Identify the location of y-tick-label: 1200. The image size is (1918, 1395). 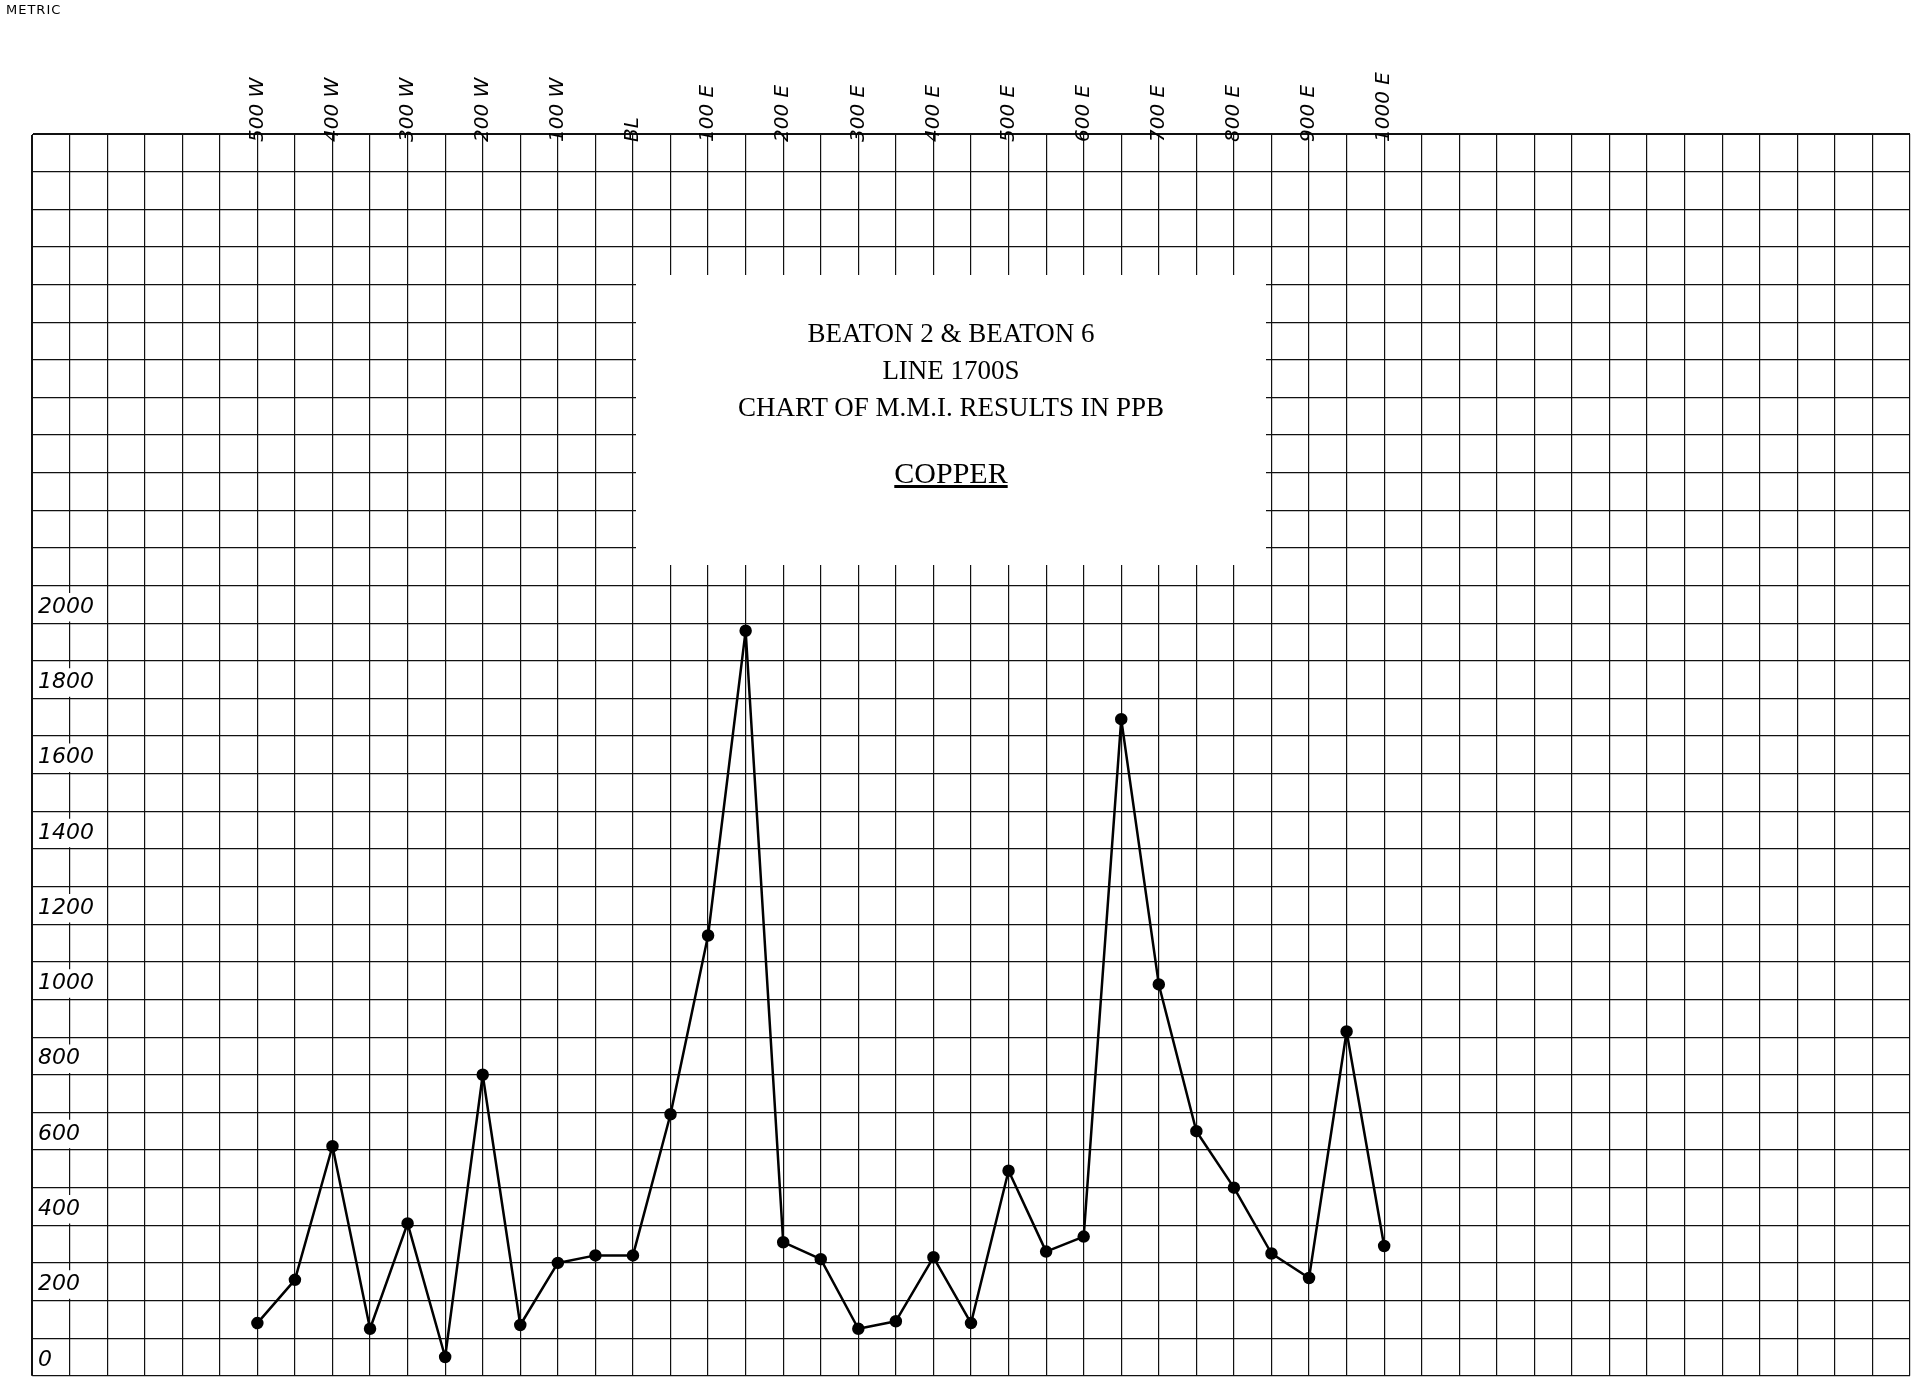
(66, 906).